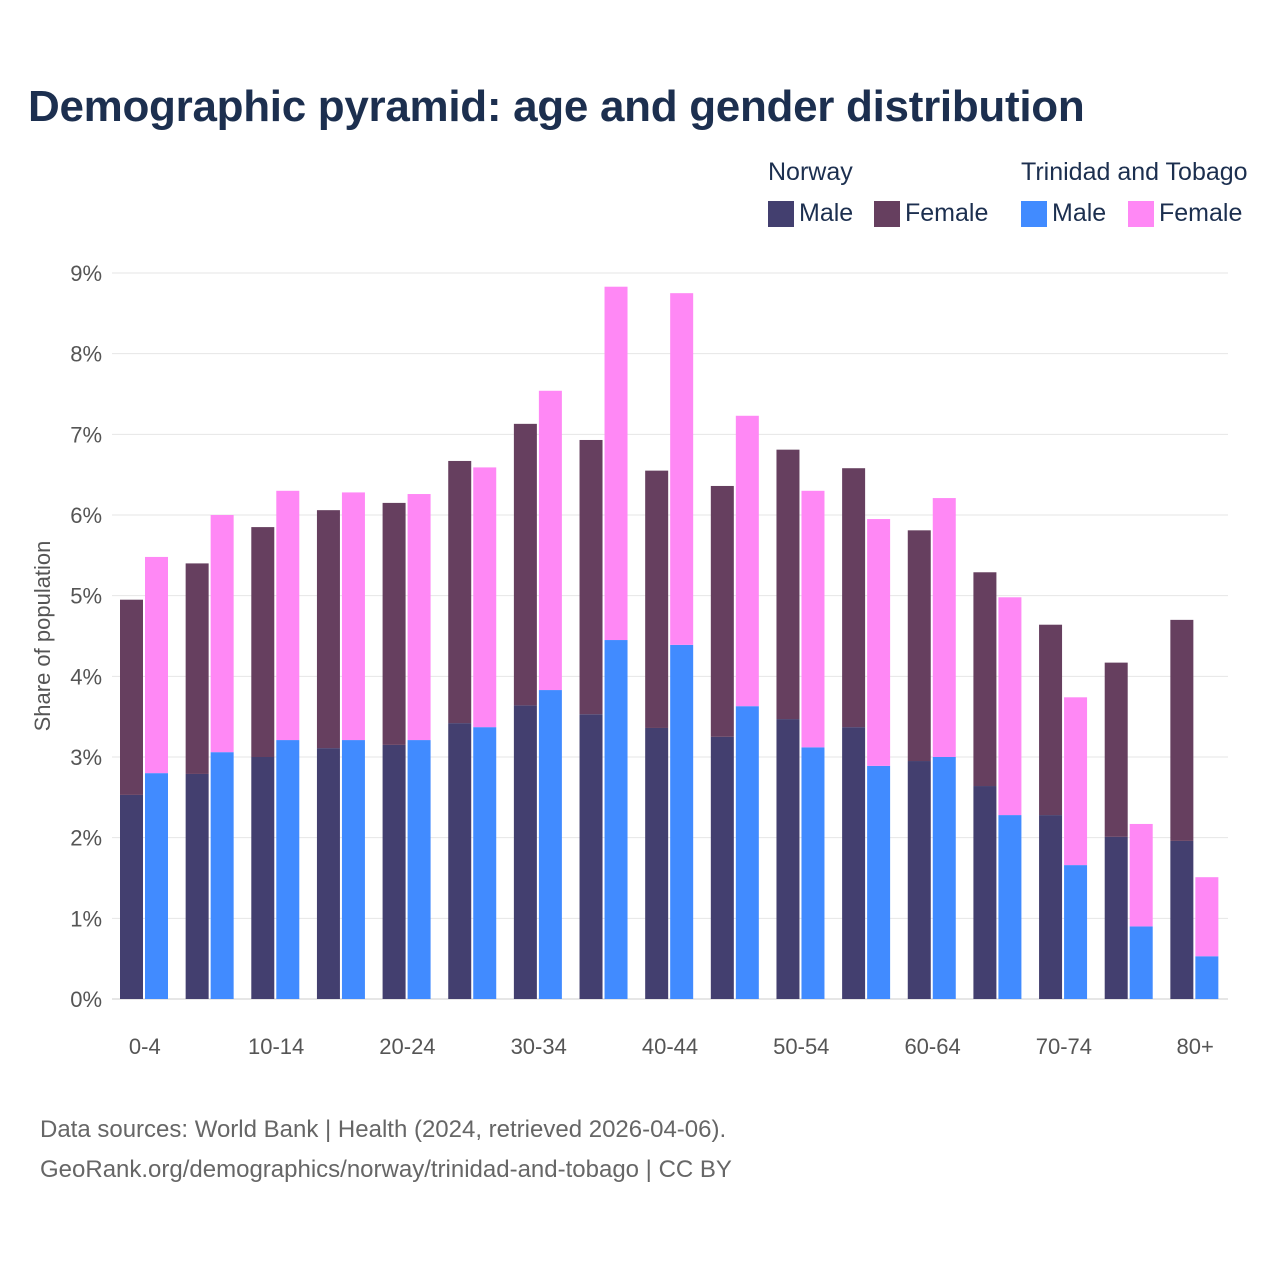 The image size is (1280, 1280). What do you see at coordinates (86, 918) in the screenshot?
I see `y-tick-label: 1%` at bounding box center [86, 918].